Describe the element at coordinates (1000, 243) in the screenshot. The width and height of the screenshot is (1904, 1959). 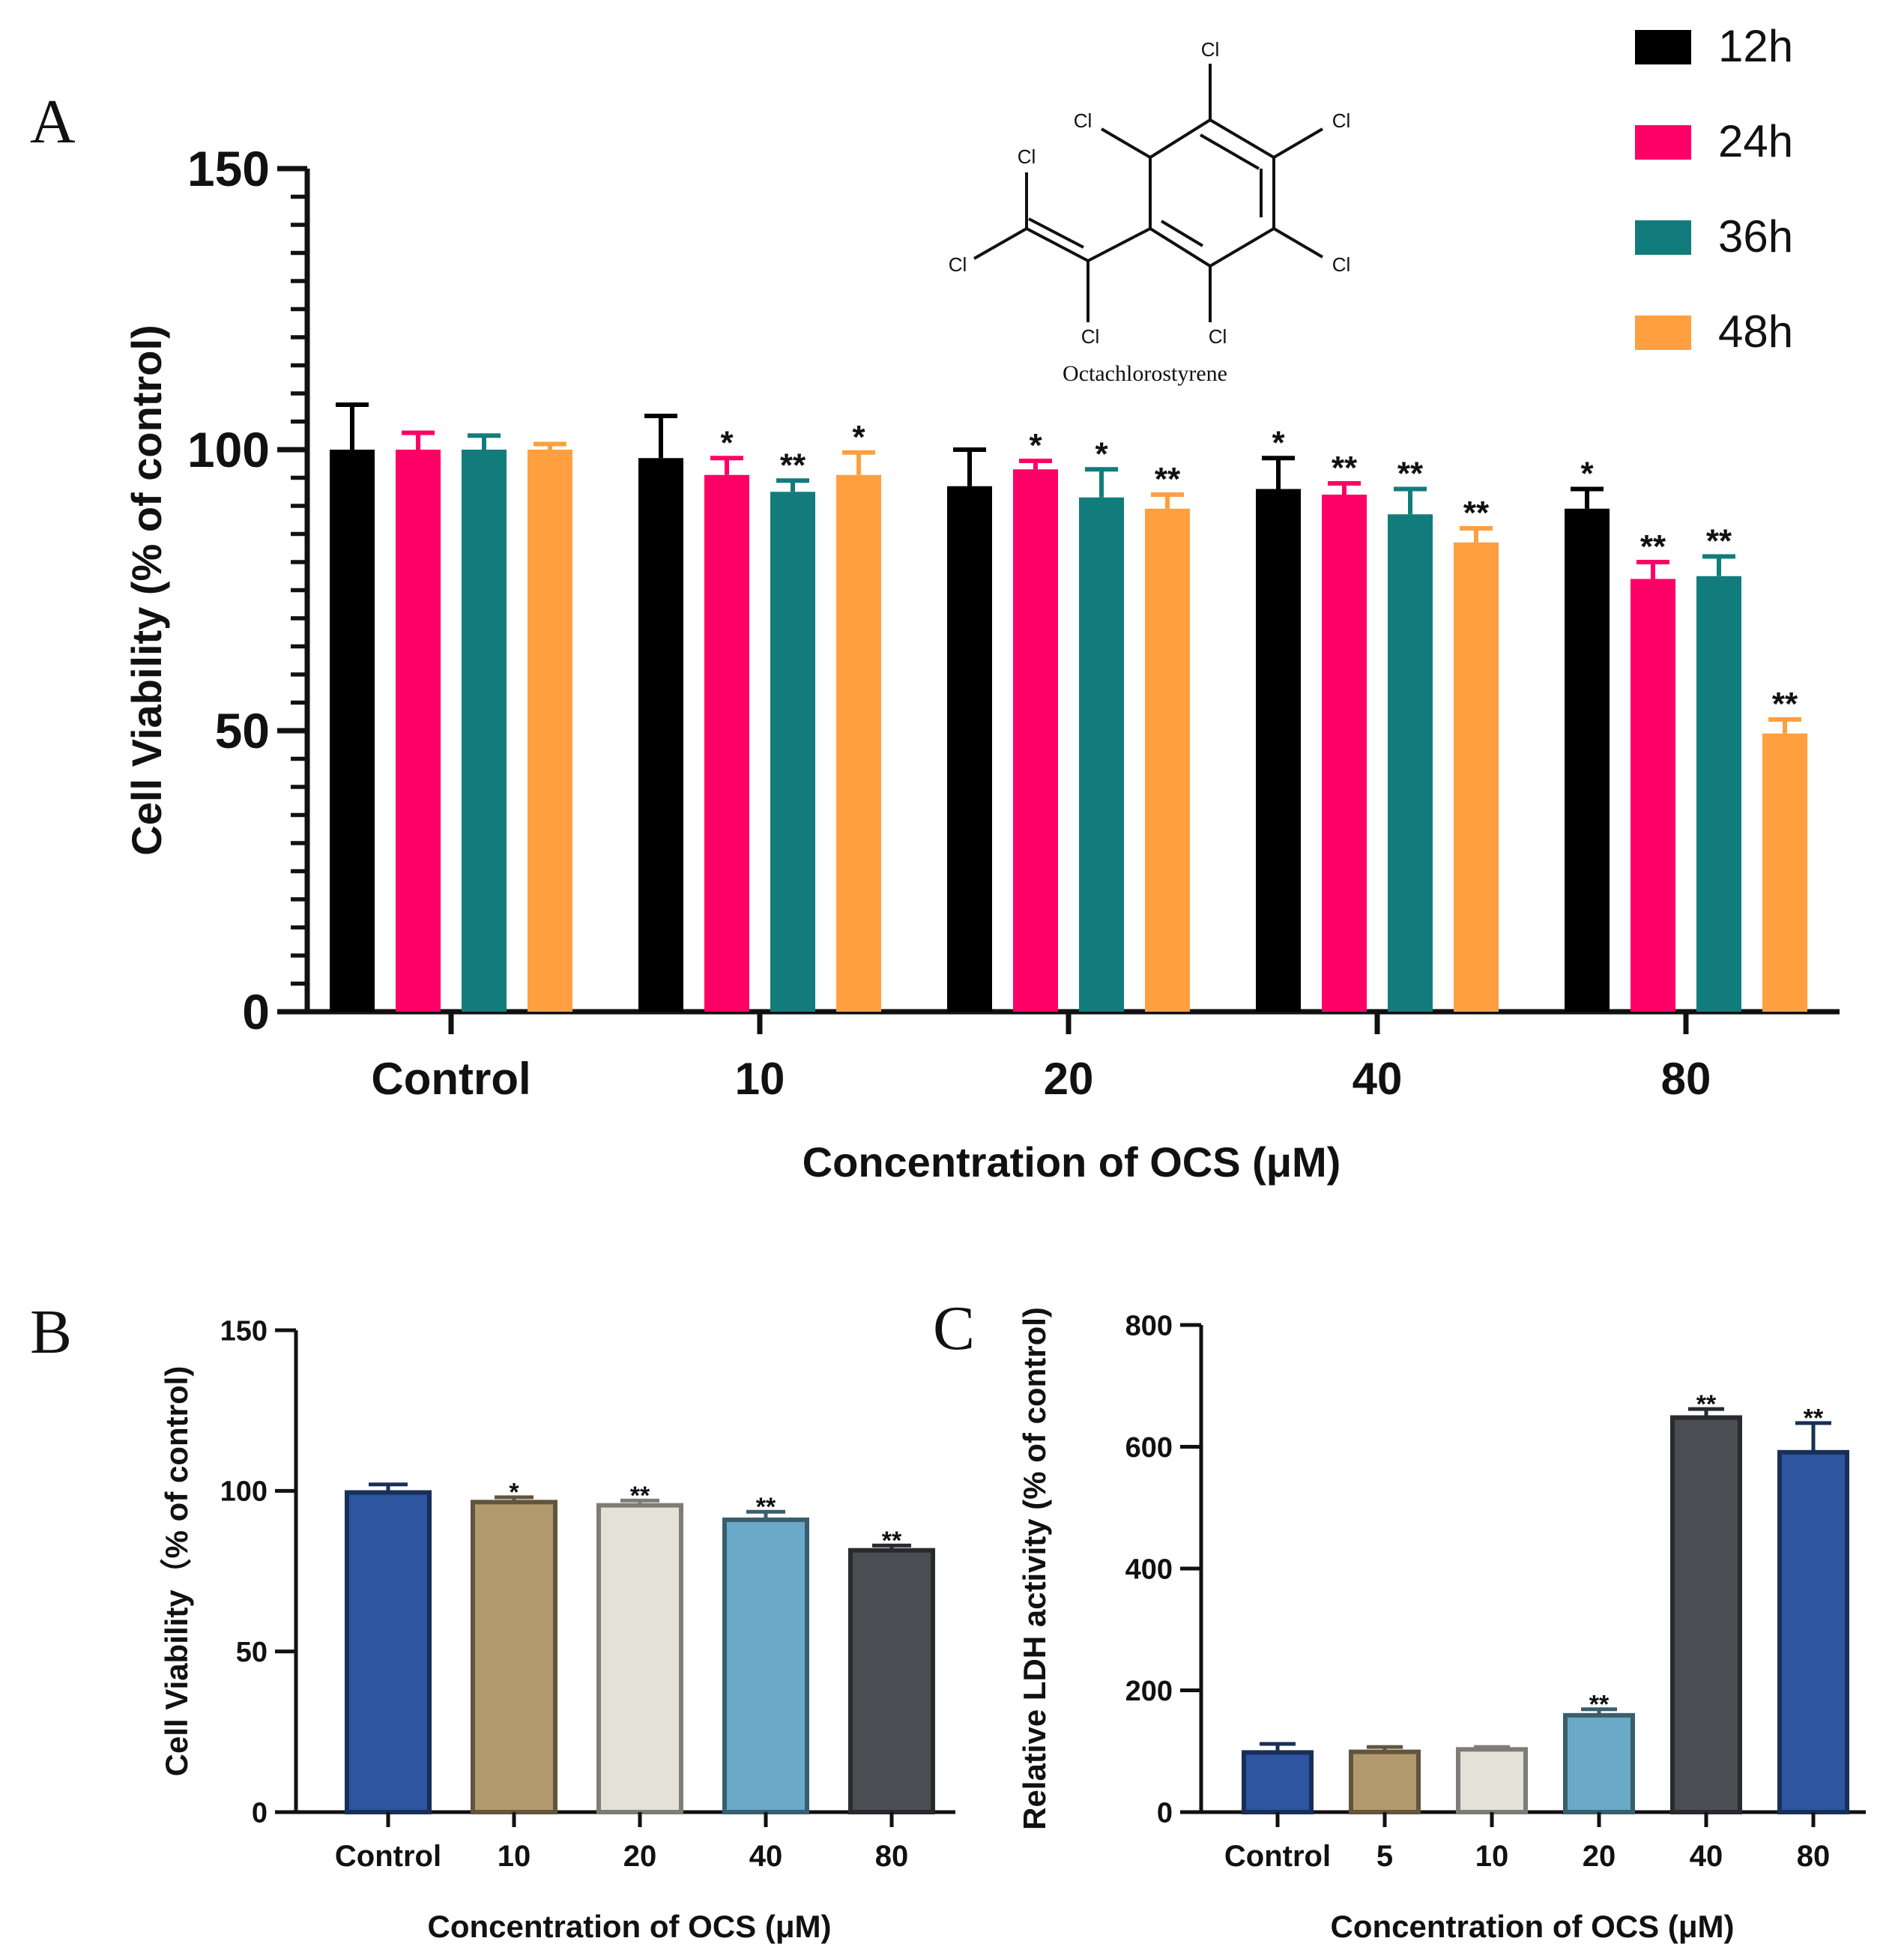
I see `bond-terminal-cl-left` at that location.